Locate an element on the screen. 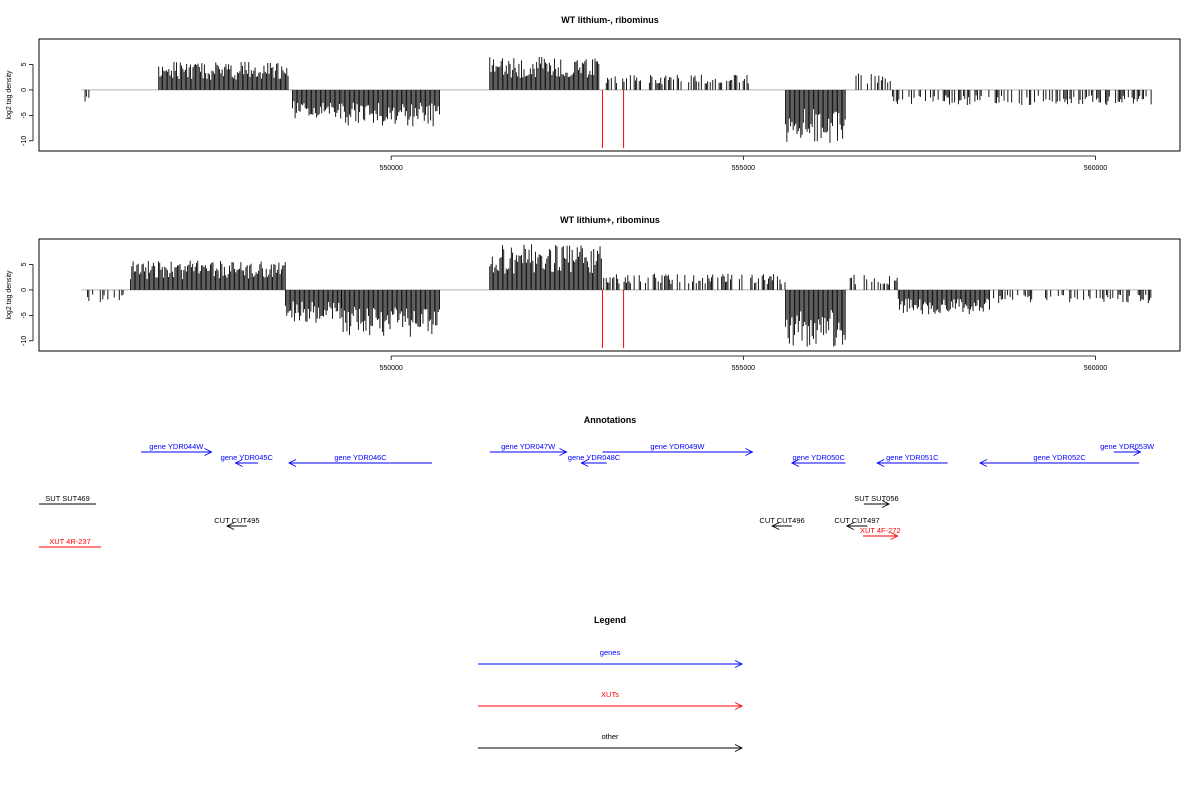  annotation-feature: gene YDR045C is located at coordinates (247, 460).